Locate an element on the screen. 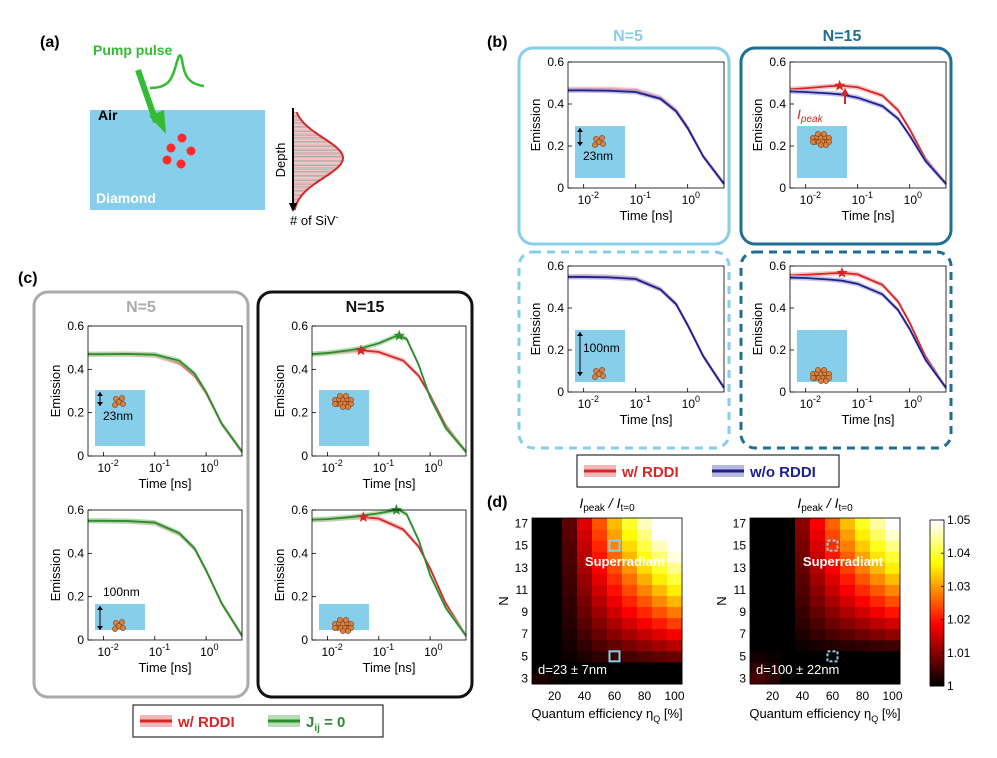 Image resolution: width=997 pixels, height=758 pixels. heat-annotation: d=100 ± 22nm is located at coordinates (797, 669).